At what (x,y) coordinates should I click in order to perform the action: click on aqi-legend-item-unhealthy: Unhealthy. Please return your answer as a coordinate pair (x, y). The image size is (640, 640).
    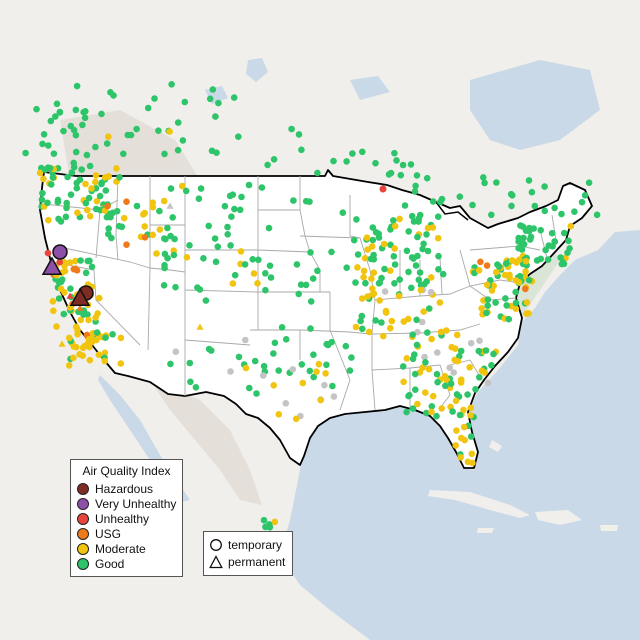
    Looking at the image, I should click on (113, 519).